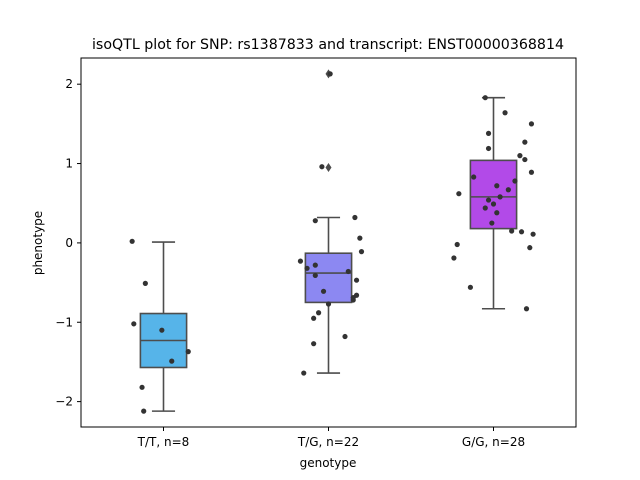 This screenshot has height=480, width=640. Describe the element at coordinates (38, 243) in the screenshot. I see `y-axis-label: phenotype` at that location.